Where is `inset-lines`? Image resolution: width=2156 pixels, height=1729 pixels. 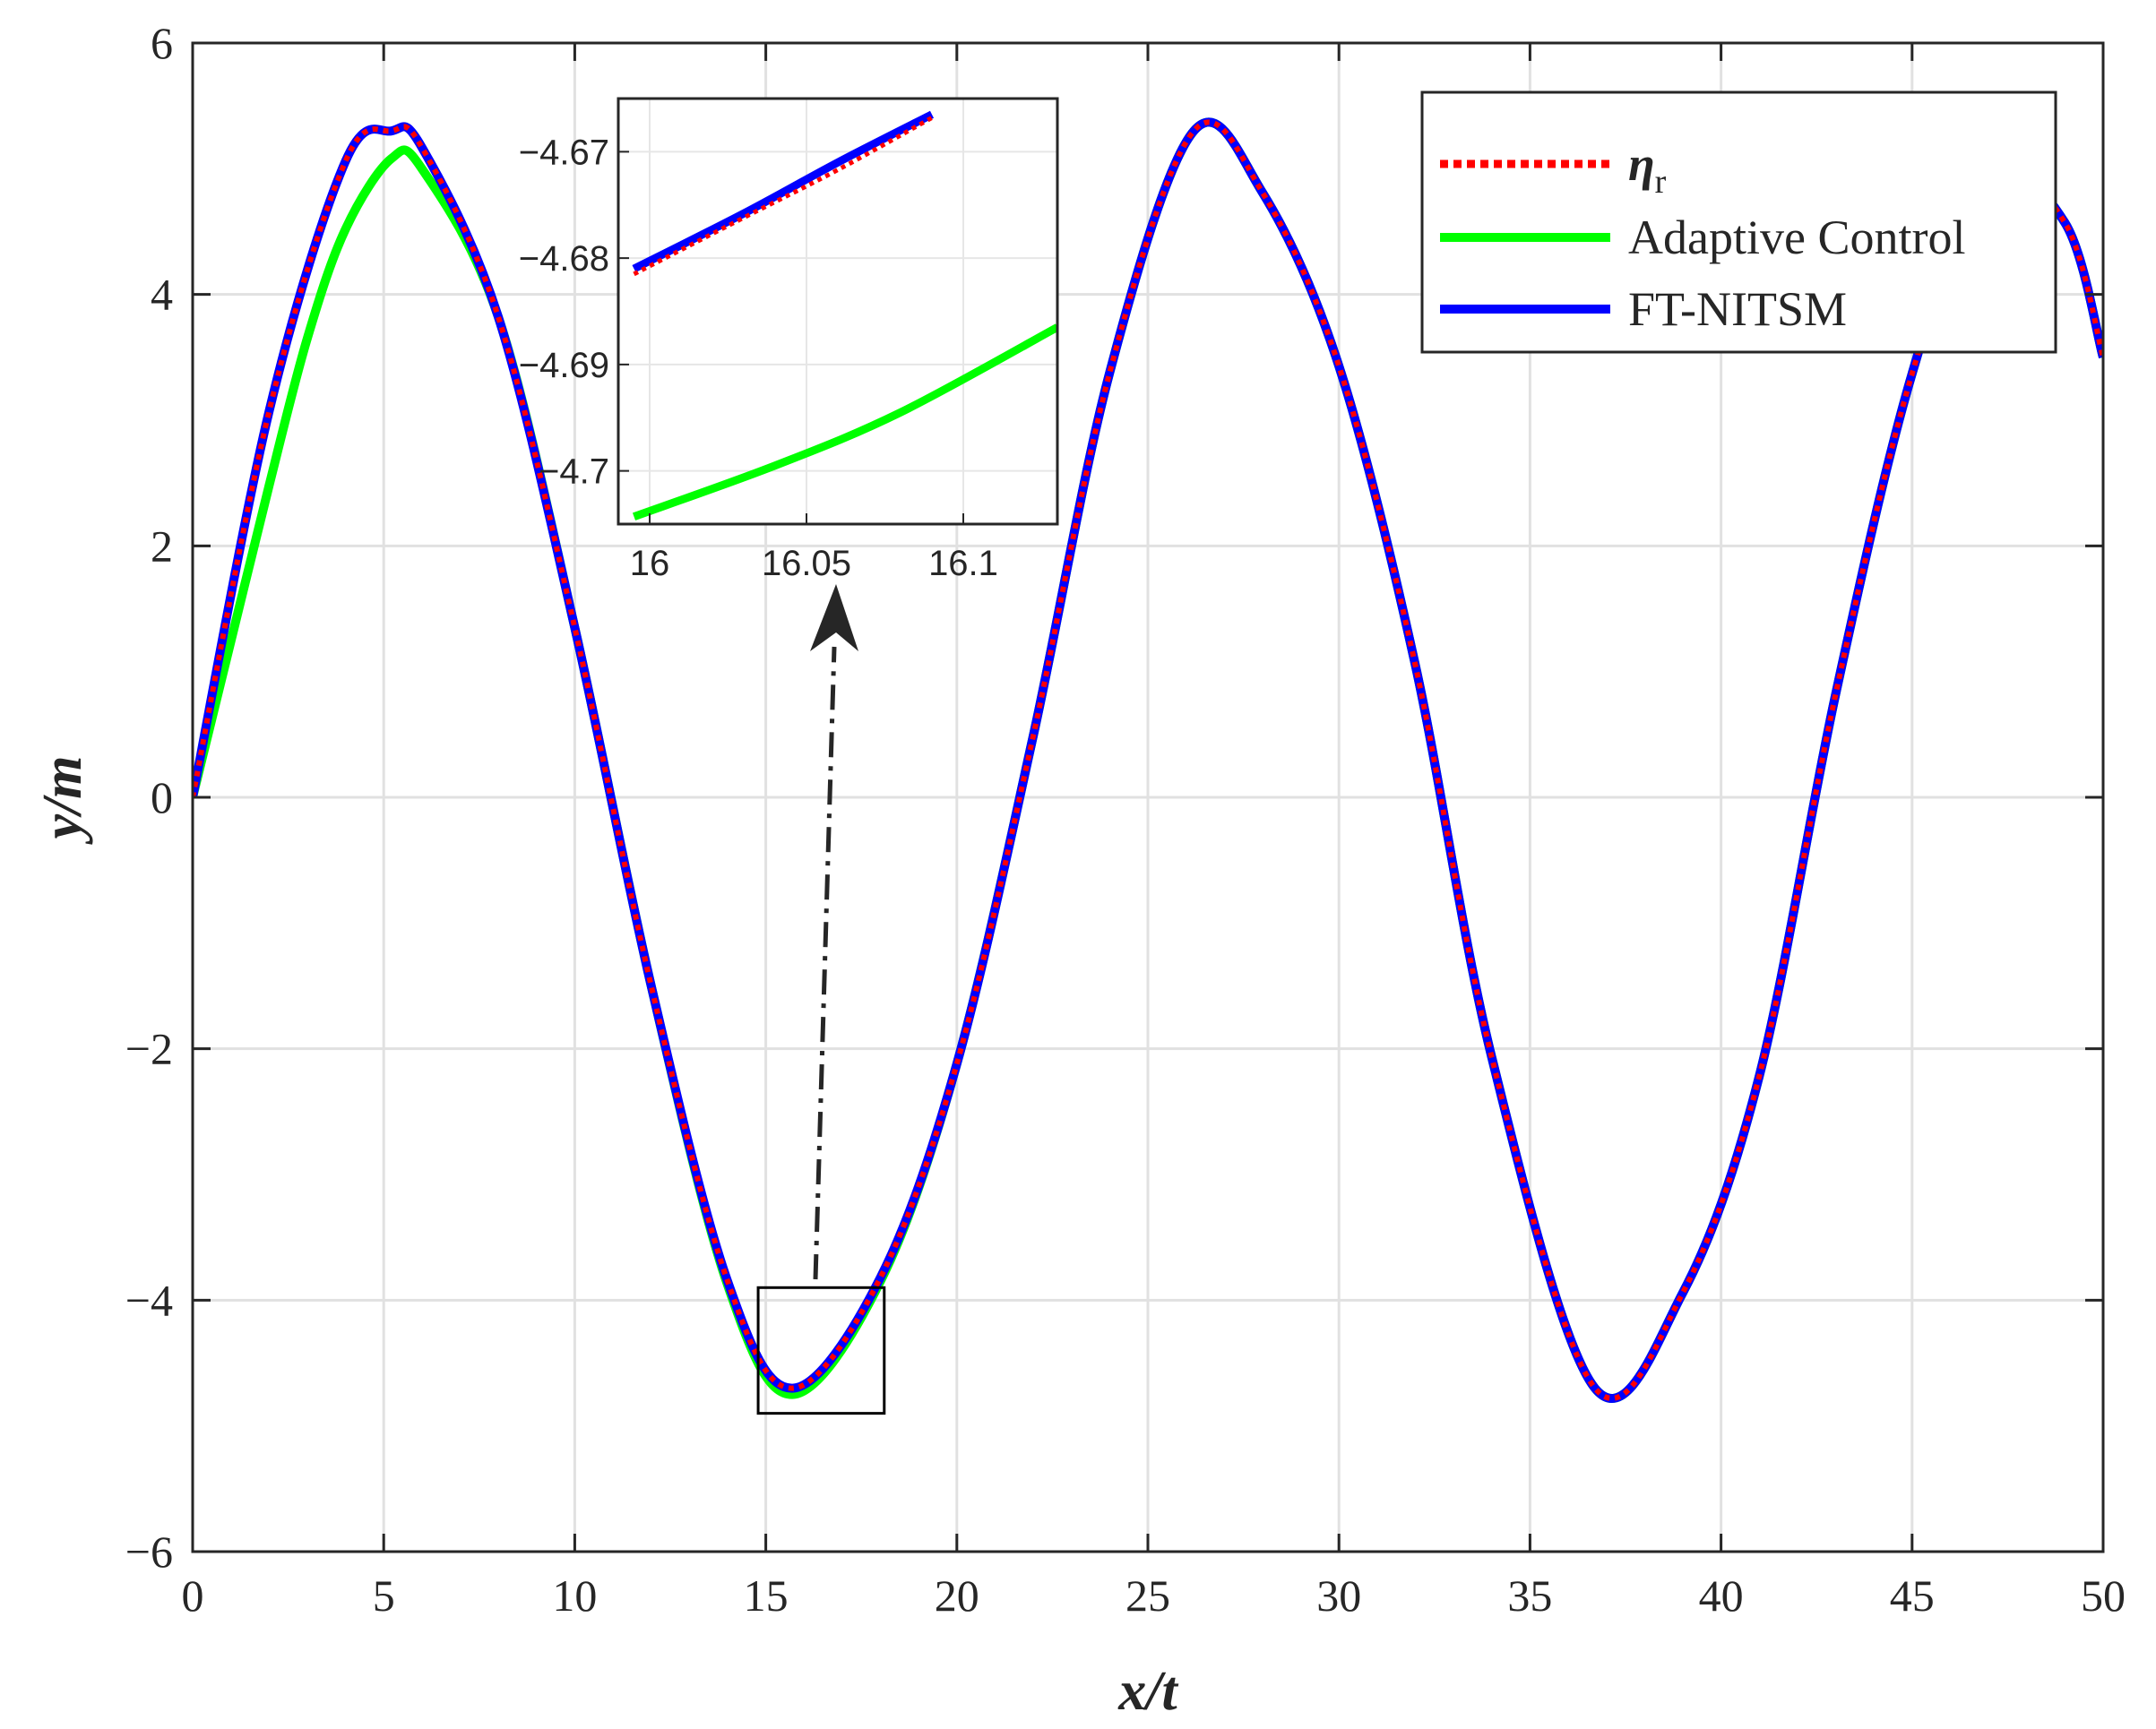
inset-lines is located at coordinates (844, 315).